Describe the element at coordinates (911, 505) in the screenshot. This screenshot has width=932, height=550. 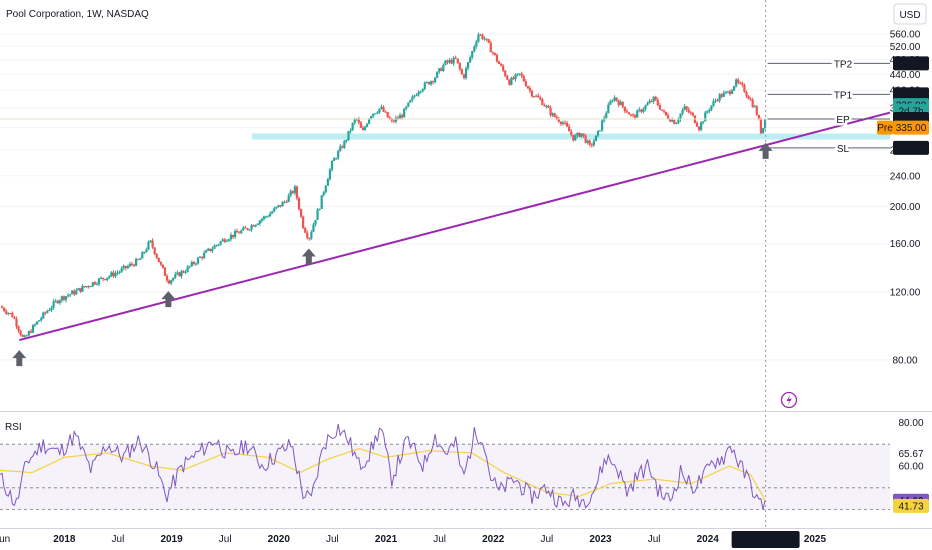
I see `rsi-tag` at that location.